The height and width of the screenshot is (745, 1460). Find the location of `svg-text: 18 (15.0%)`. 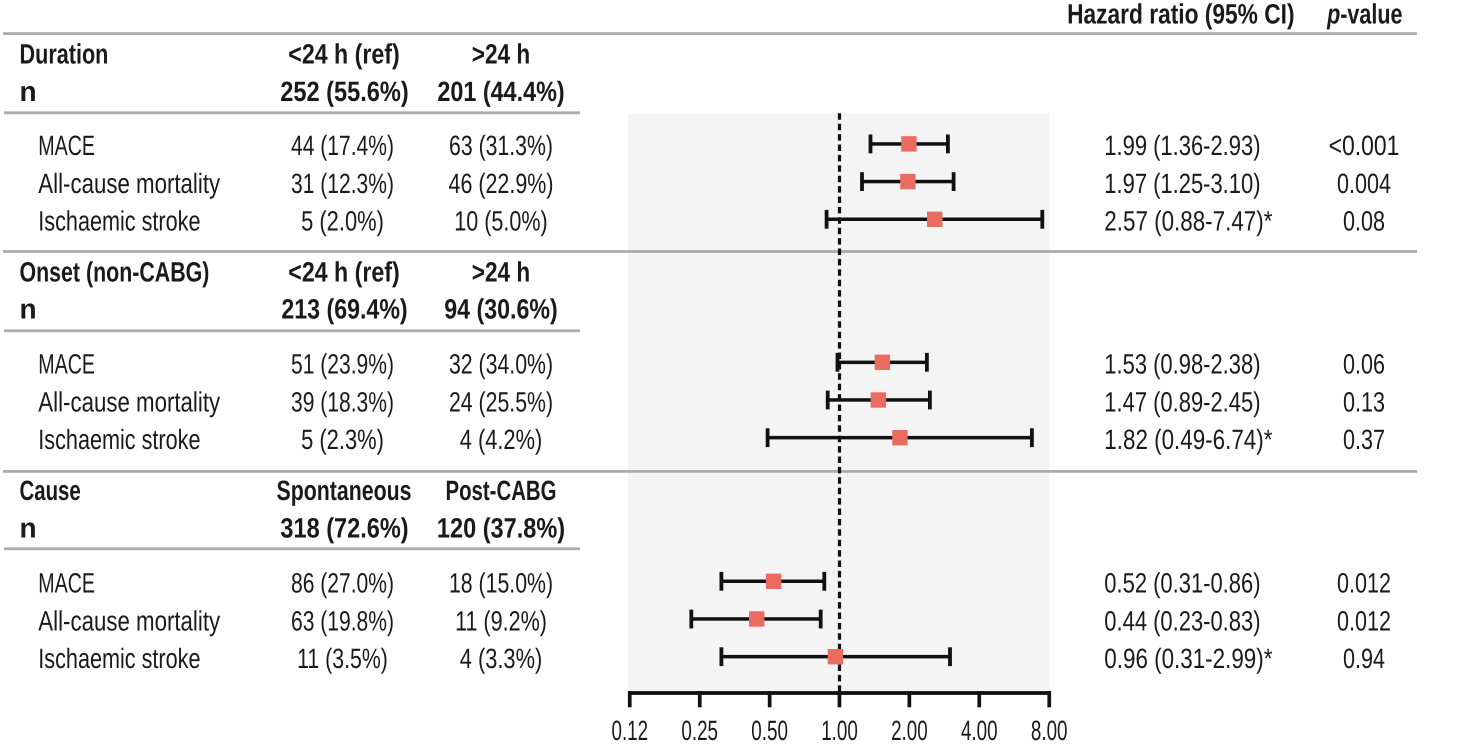

svg-text: 18 (15.0%) is located at coordinates (501, 583).